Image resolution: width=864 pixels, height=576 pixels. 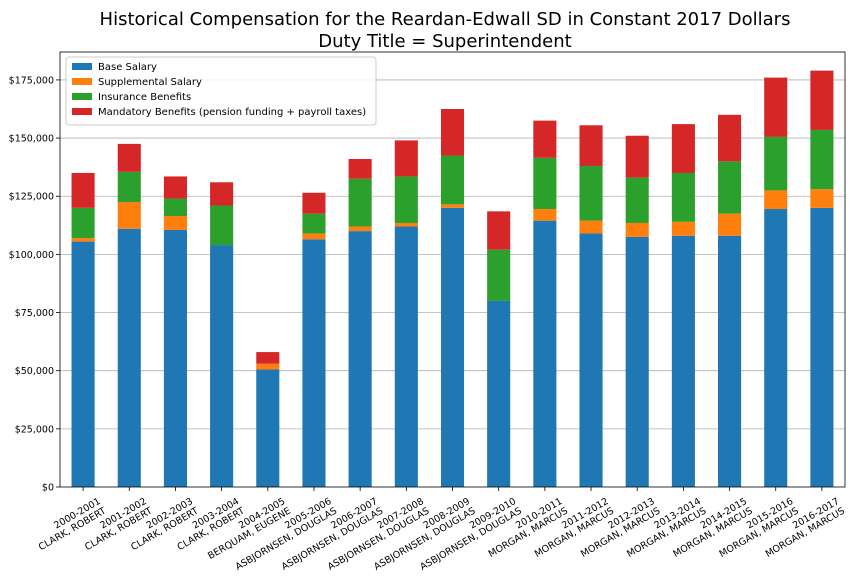 What do you see at coordinates (150, 82) in the screenshot?
I see `legend-label: Supplemental Salary` at bounding box center [150, 82].